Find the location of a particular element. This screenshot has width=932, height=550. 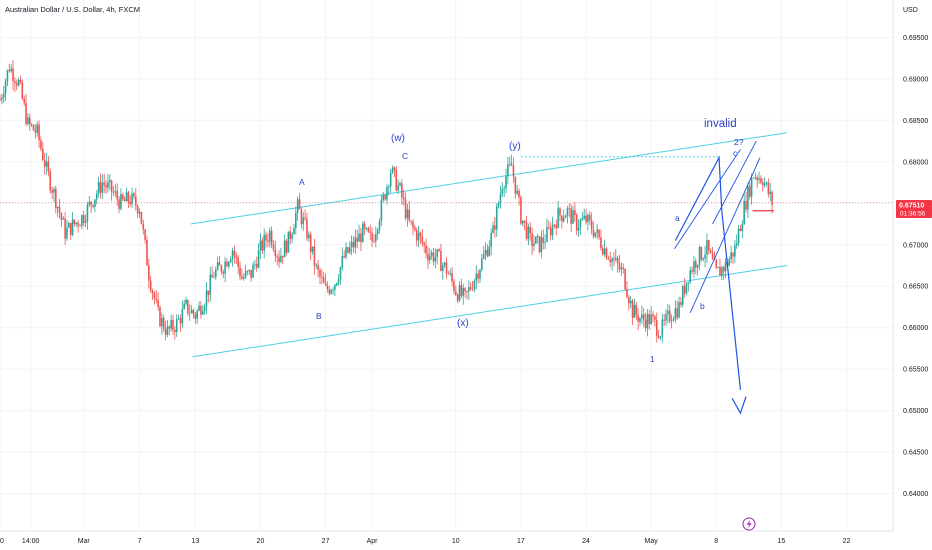

price-tick-label: 0.66500 is located at coordinates (915, 287).